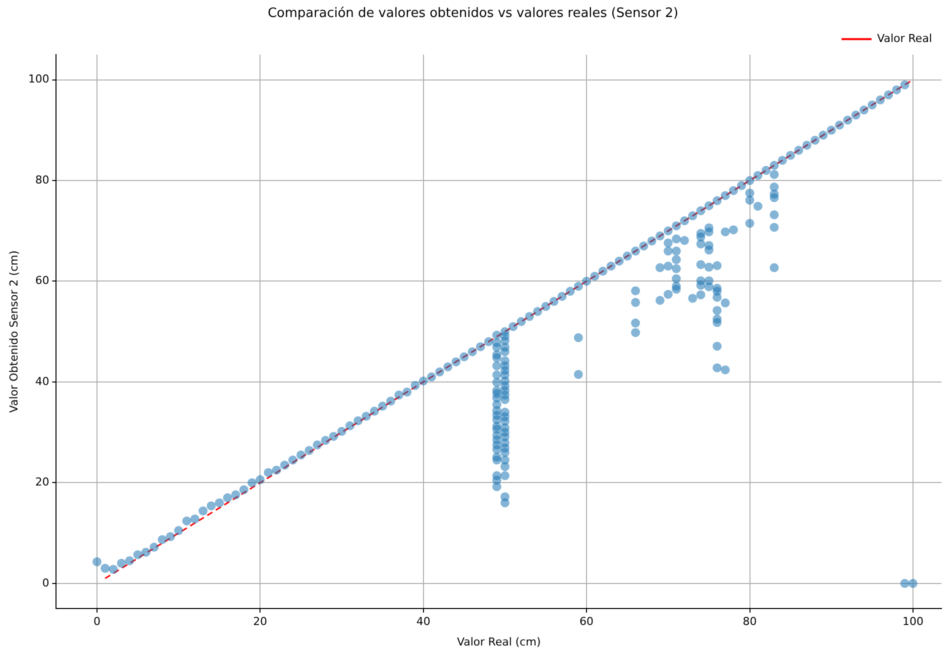 Image resolution: width=946 pixels, height=659 pixels. Describe the element at coordinates (46, 583) in the screenshot. I see `y-tick-label: 0` at that location.